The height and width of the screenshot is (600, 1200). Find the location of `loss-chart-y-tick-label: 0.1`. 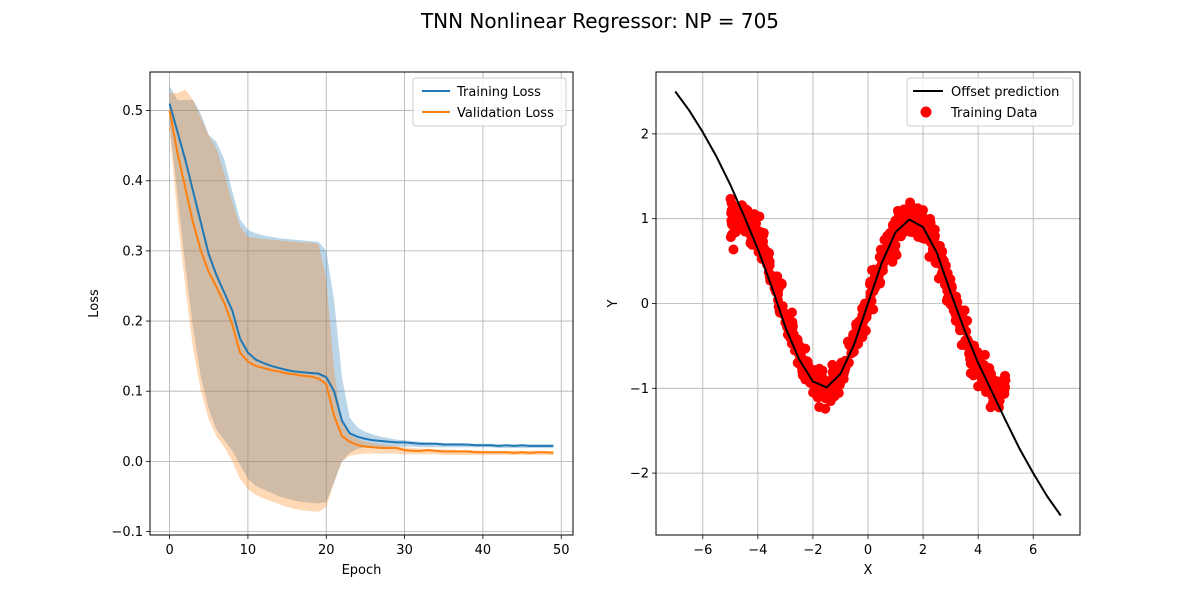

loss-chart-y-tick-label: 0.1 is located at coordinates (132, 392).